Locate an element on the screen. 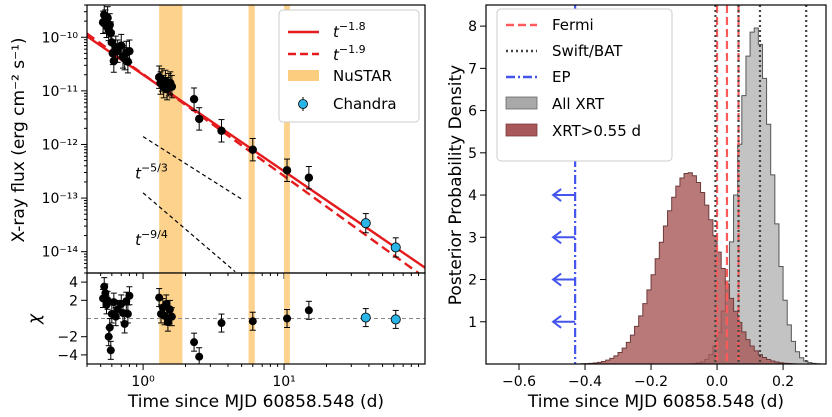 This screenshot has height=417, width=832. legend-fermi-label: Fermi is located at coordinates (573, 25).